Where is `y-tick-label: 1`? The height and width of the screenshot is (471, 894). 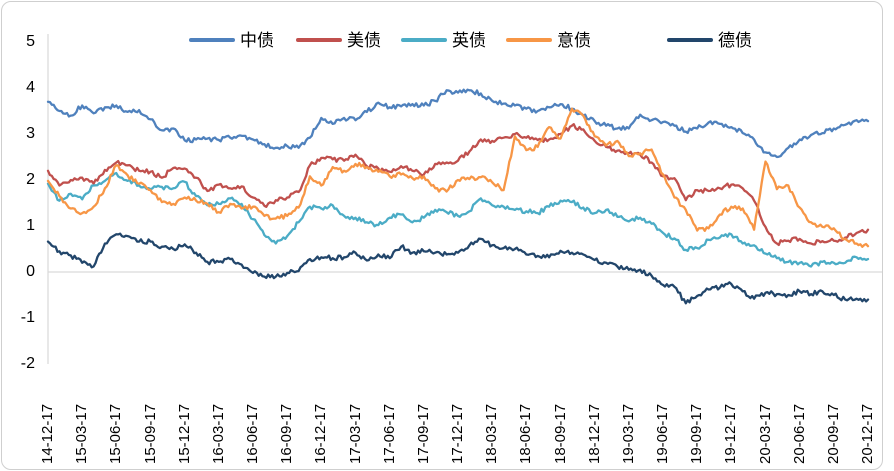
y-tick-label: 1 is located at coordinates (30, 225).